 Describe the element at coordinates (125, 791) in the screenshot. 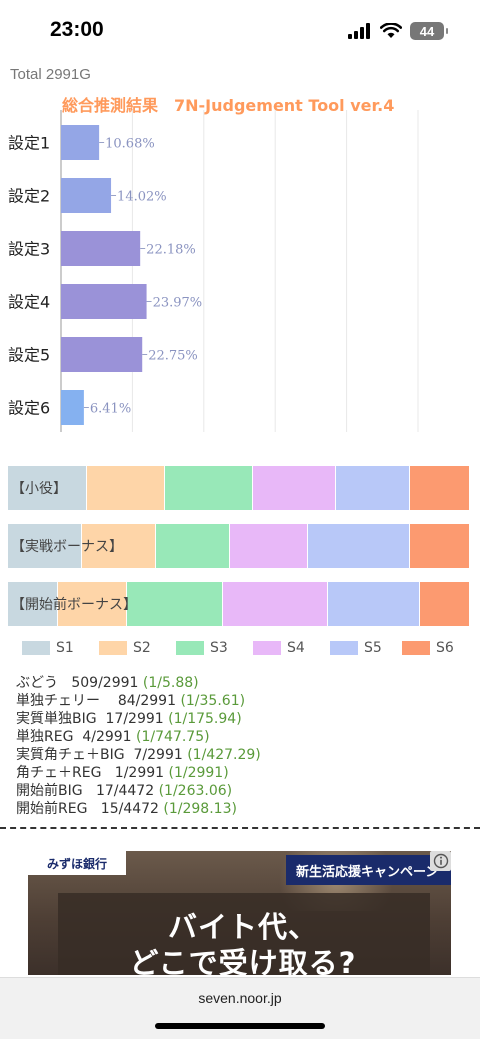

I see `stat-count: 17/4472` at that location.